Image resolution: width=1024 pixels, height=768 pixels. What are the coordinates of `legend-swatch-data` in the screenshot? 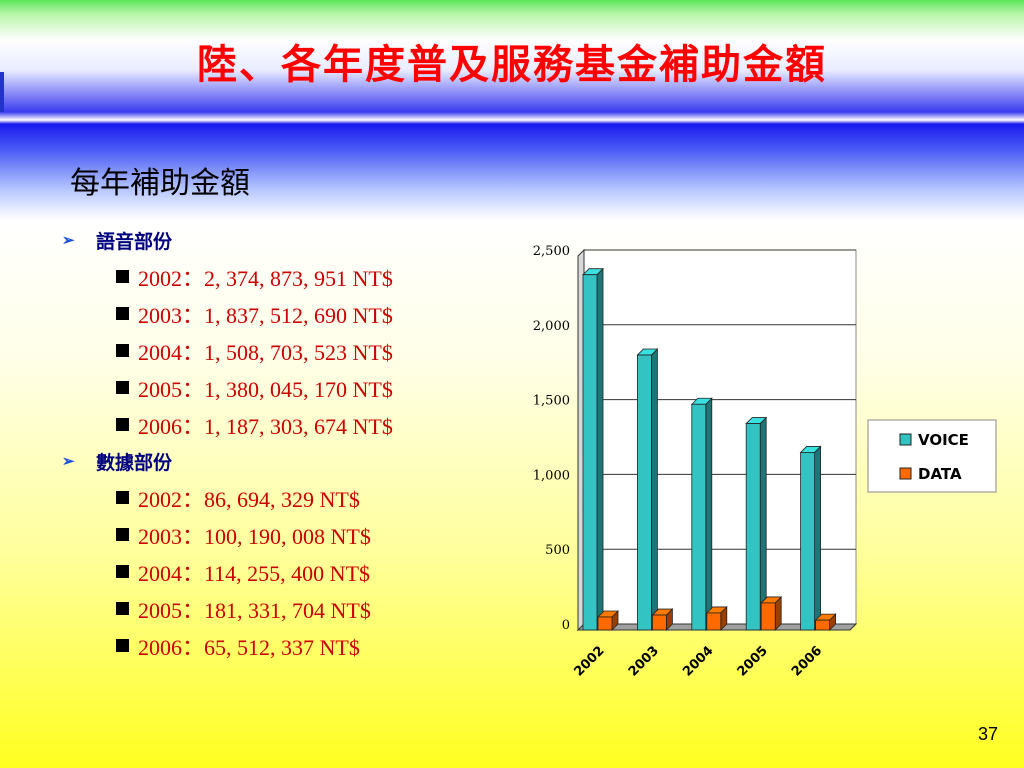 It's located at (905, 473).